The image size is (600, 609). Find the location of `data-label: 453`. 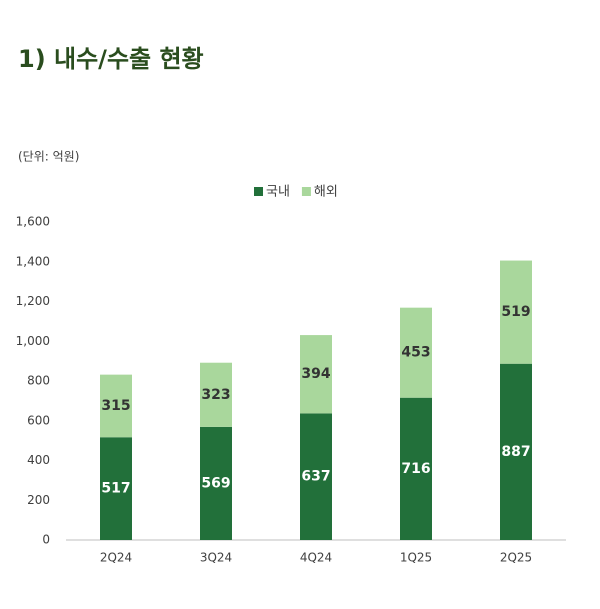

data-label: 453 is located at coordinates (415, 353).